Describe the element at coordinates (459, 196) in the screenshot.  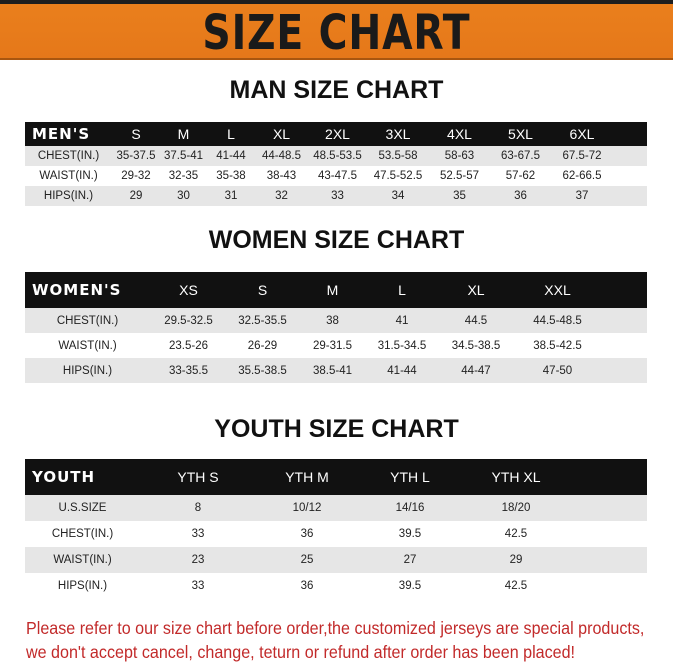
I see `measurement-cell: 35` at that location.